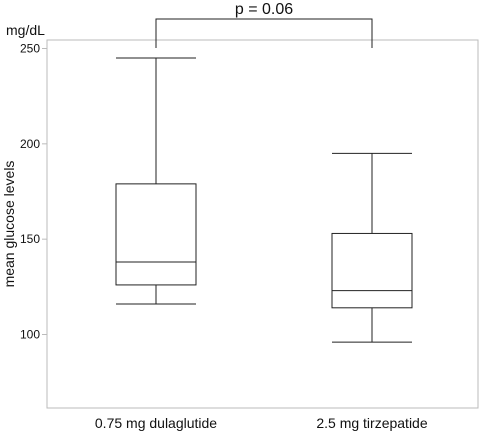 Image resolution: width=484 pixels, height=432 pixels. I want to click on x-category-label-2: 2.5 mg tirzepatide, so click(371, 423).